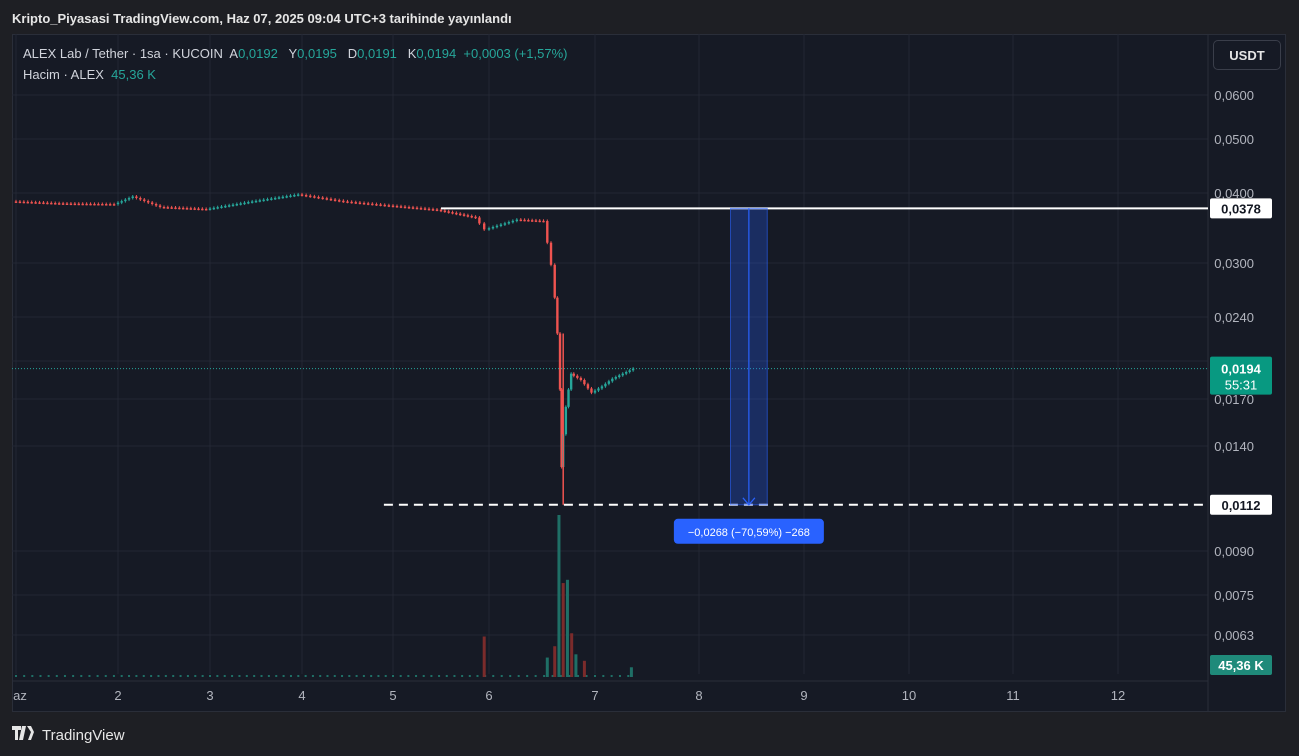  Describe the element at coordinates (1241, 375) in the screenshot. I see `current-price-box` at that location.